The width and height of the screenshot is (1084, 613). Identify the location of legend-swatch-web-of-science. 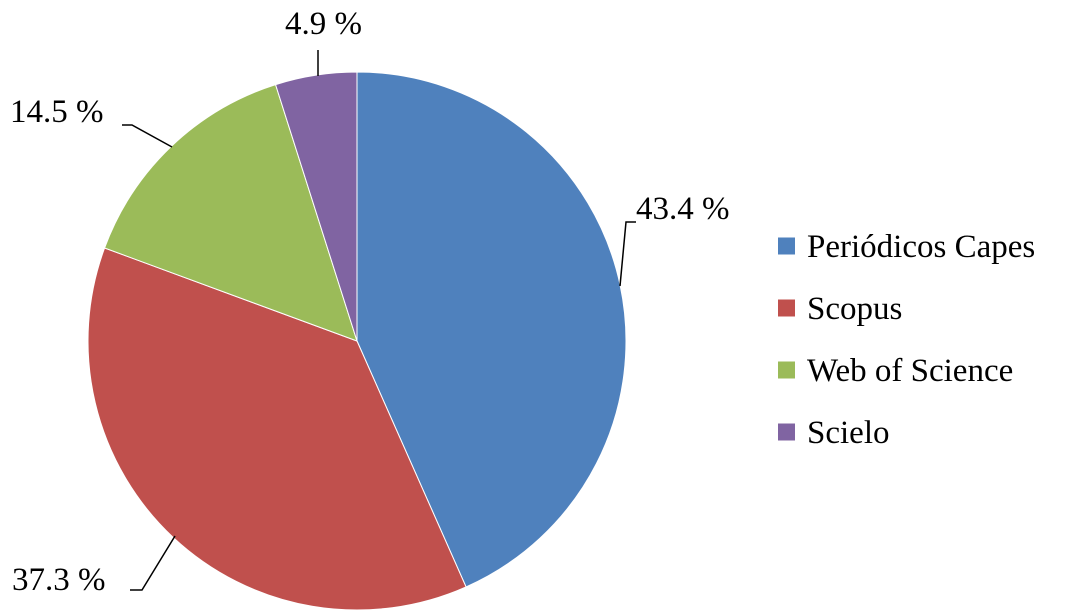
(786, 370).